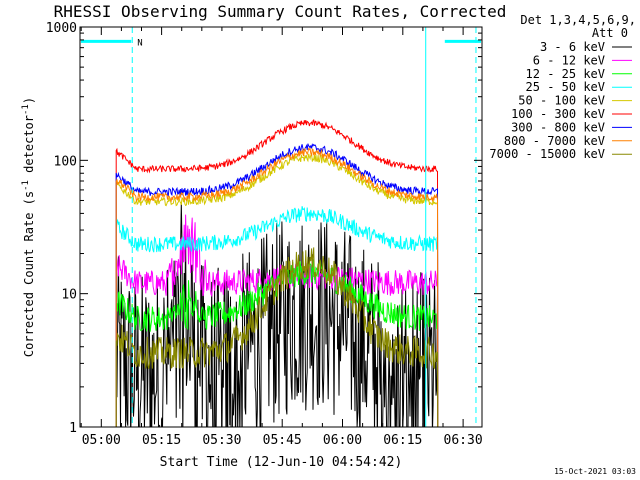 This screenshot has width=640, height=480. Describe the element at coordinates (61, 28) in the screenshot. I see `y-tick-label: 1000` at that location.